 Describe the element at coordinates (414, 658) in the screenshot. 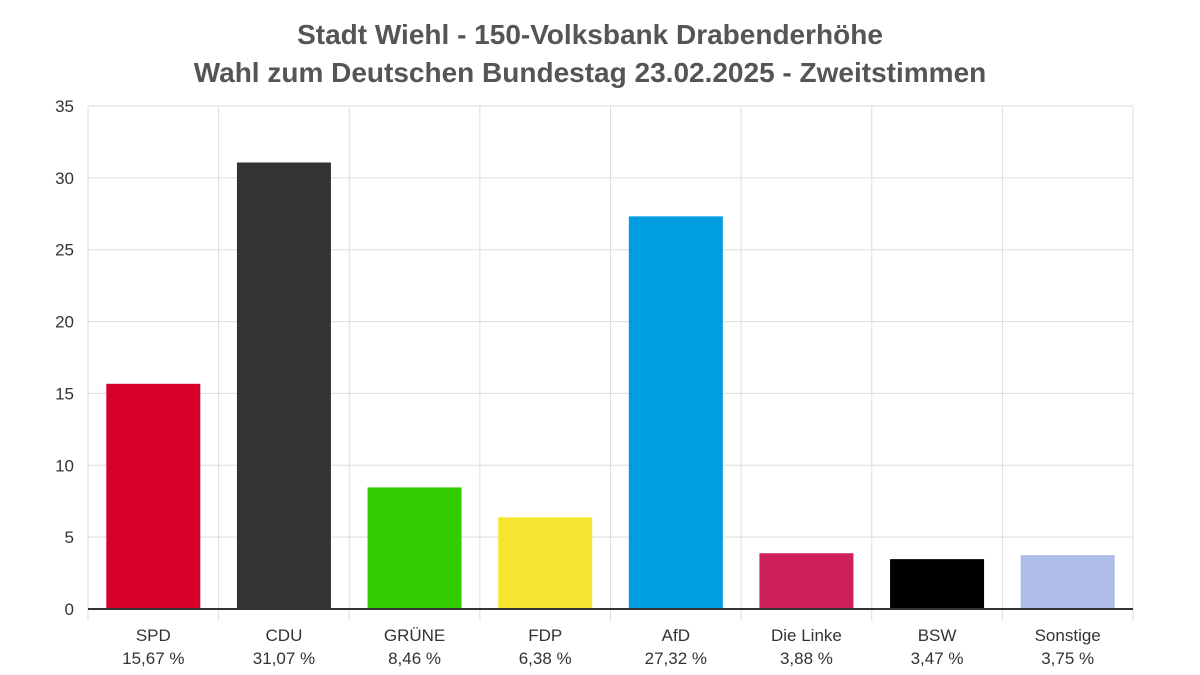

I see `value-label: 8,46 %` at that location.